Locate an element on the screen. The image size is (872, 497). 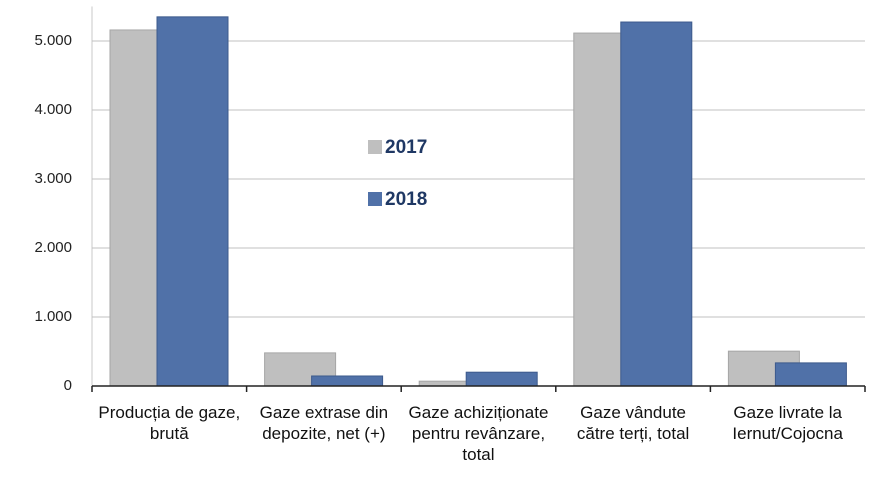
y-tick-label: 0 is located at coordinates (68, 385).